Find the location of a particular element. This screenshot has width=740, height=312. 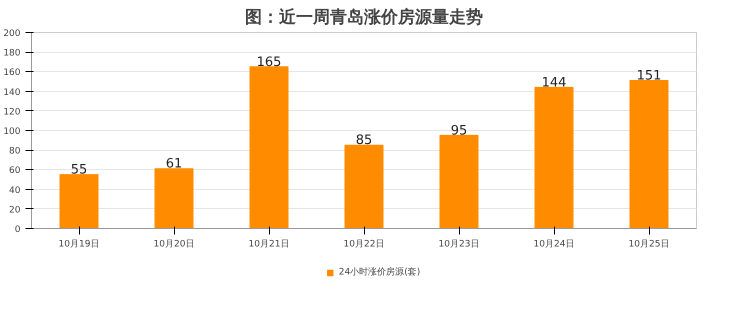

y-tick-label: 200 is located at coordinates (12, 34).